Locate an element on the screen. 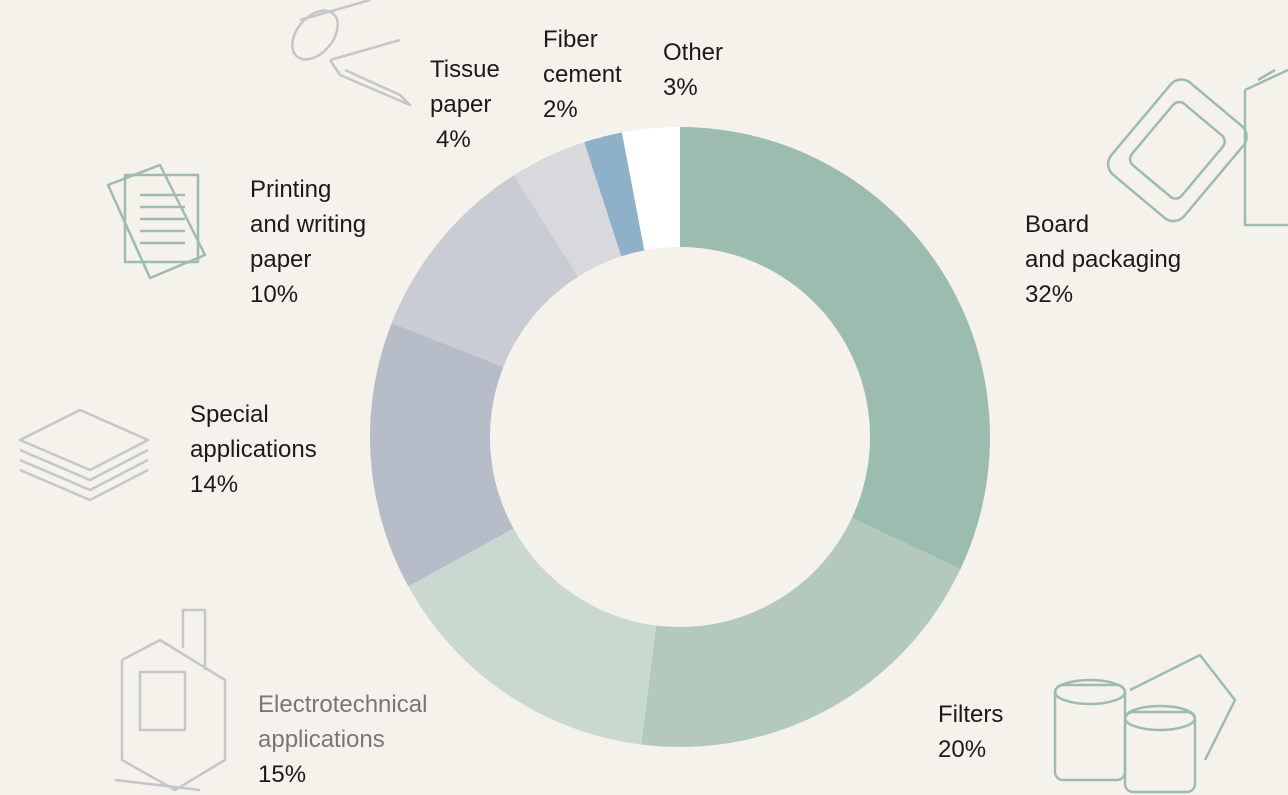 The width and height of the screenshot is (1288, 795). segment-label: Fiber cement 2% is located at coordinates (582, 74).